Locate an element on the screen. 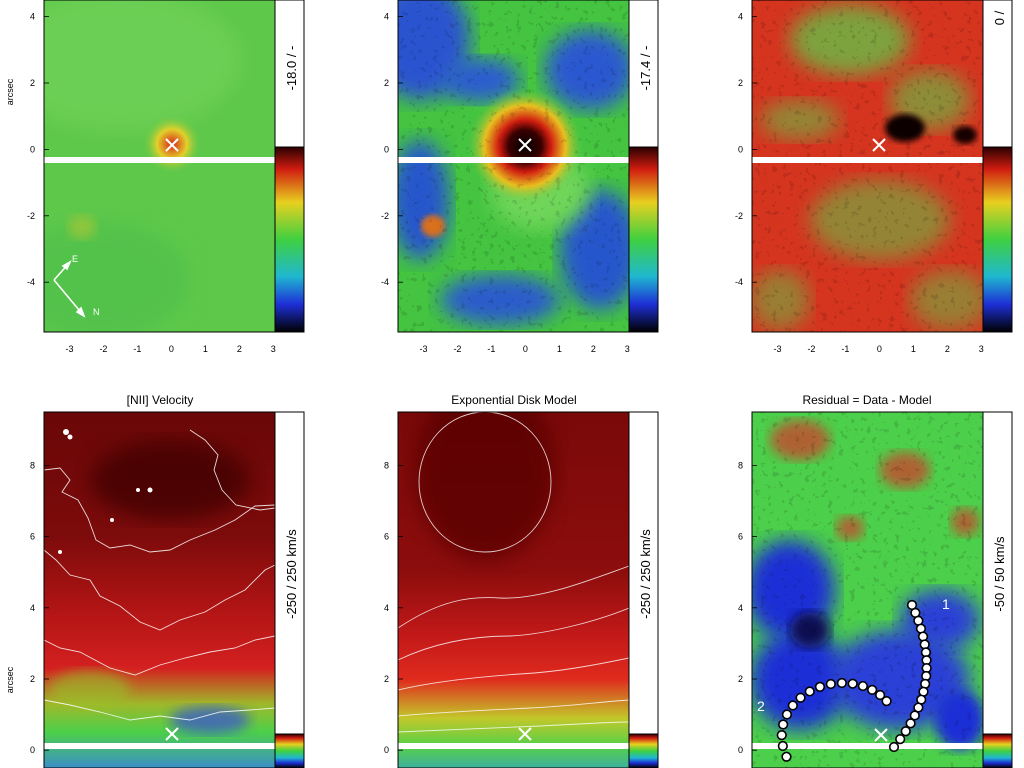 This screenshot has height=768, width=1024. panel-5: Exponential Disk Model -250 / 250 km/s is located at coordinates (528, 580).